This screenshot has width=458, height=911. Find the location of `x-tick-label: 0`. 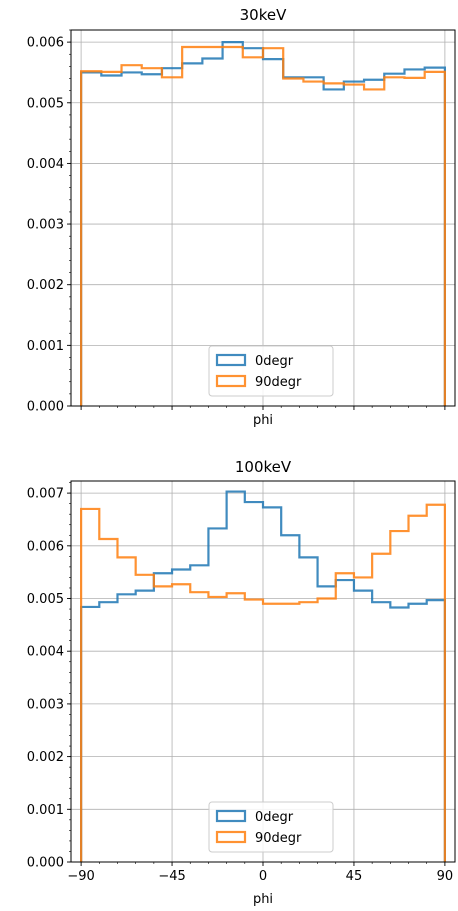

x-tick-label: 0 is located at coordinates (263, 876).